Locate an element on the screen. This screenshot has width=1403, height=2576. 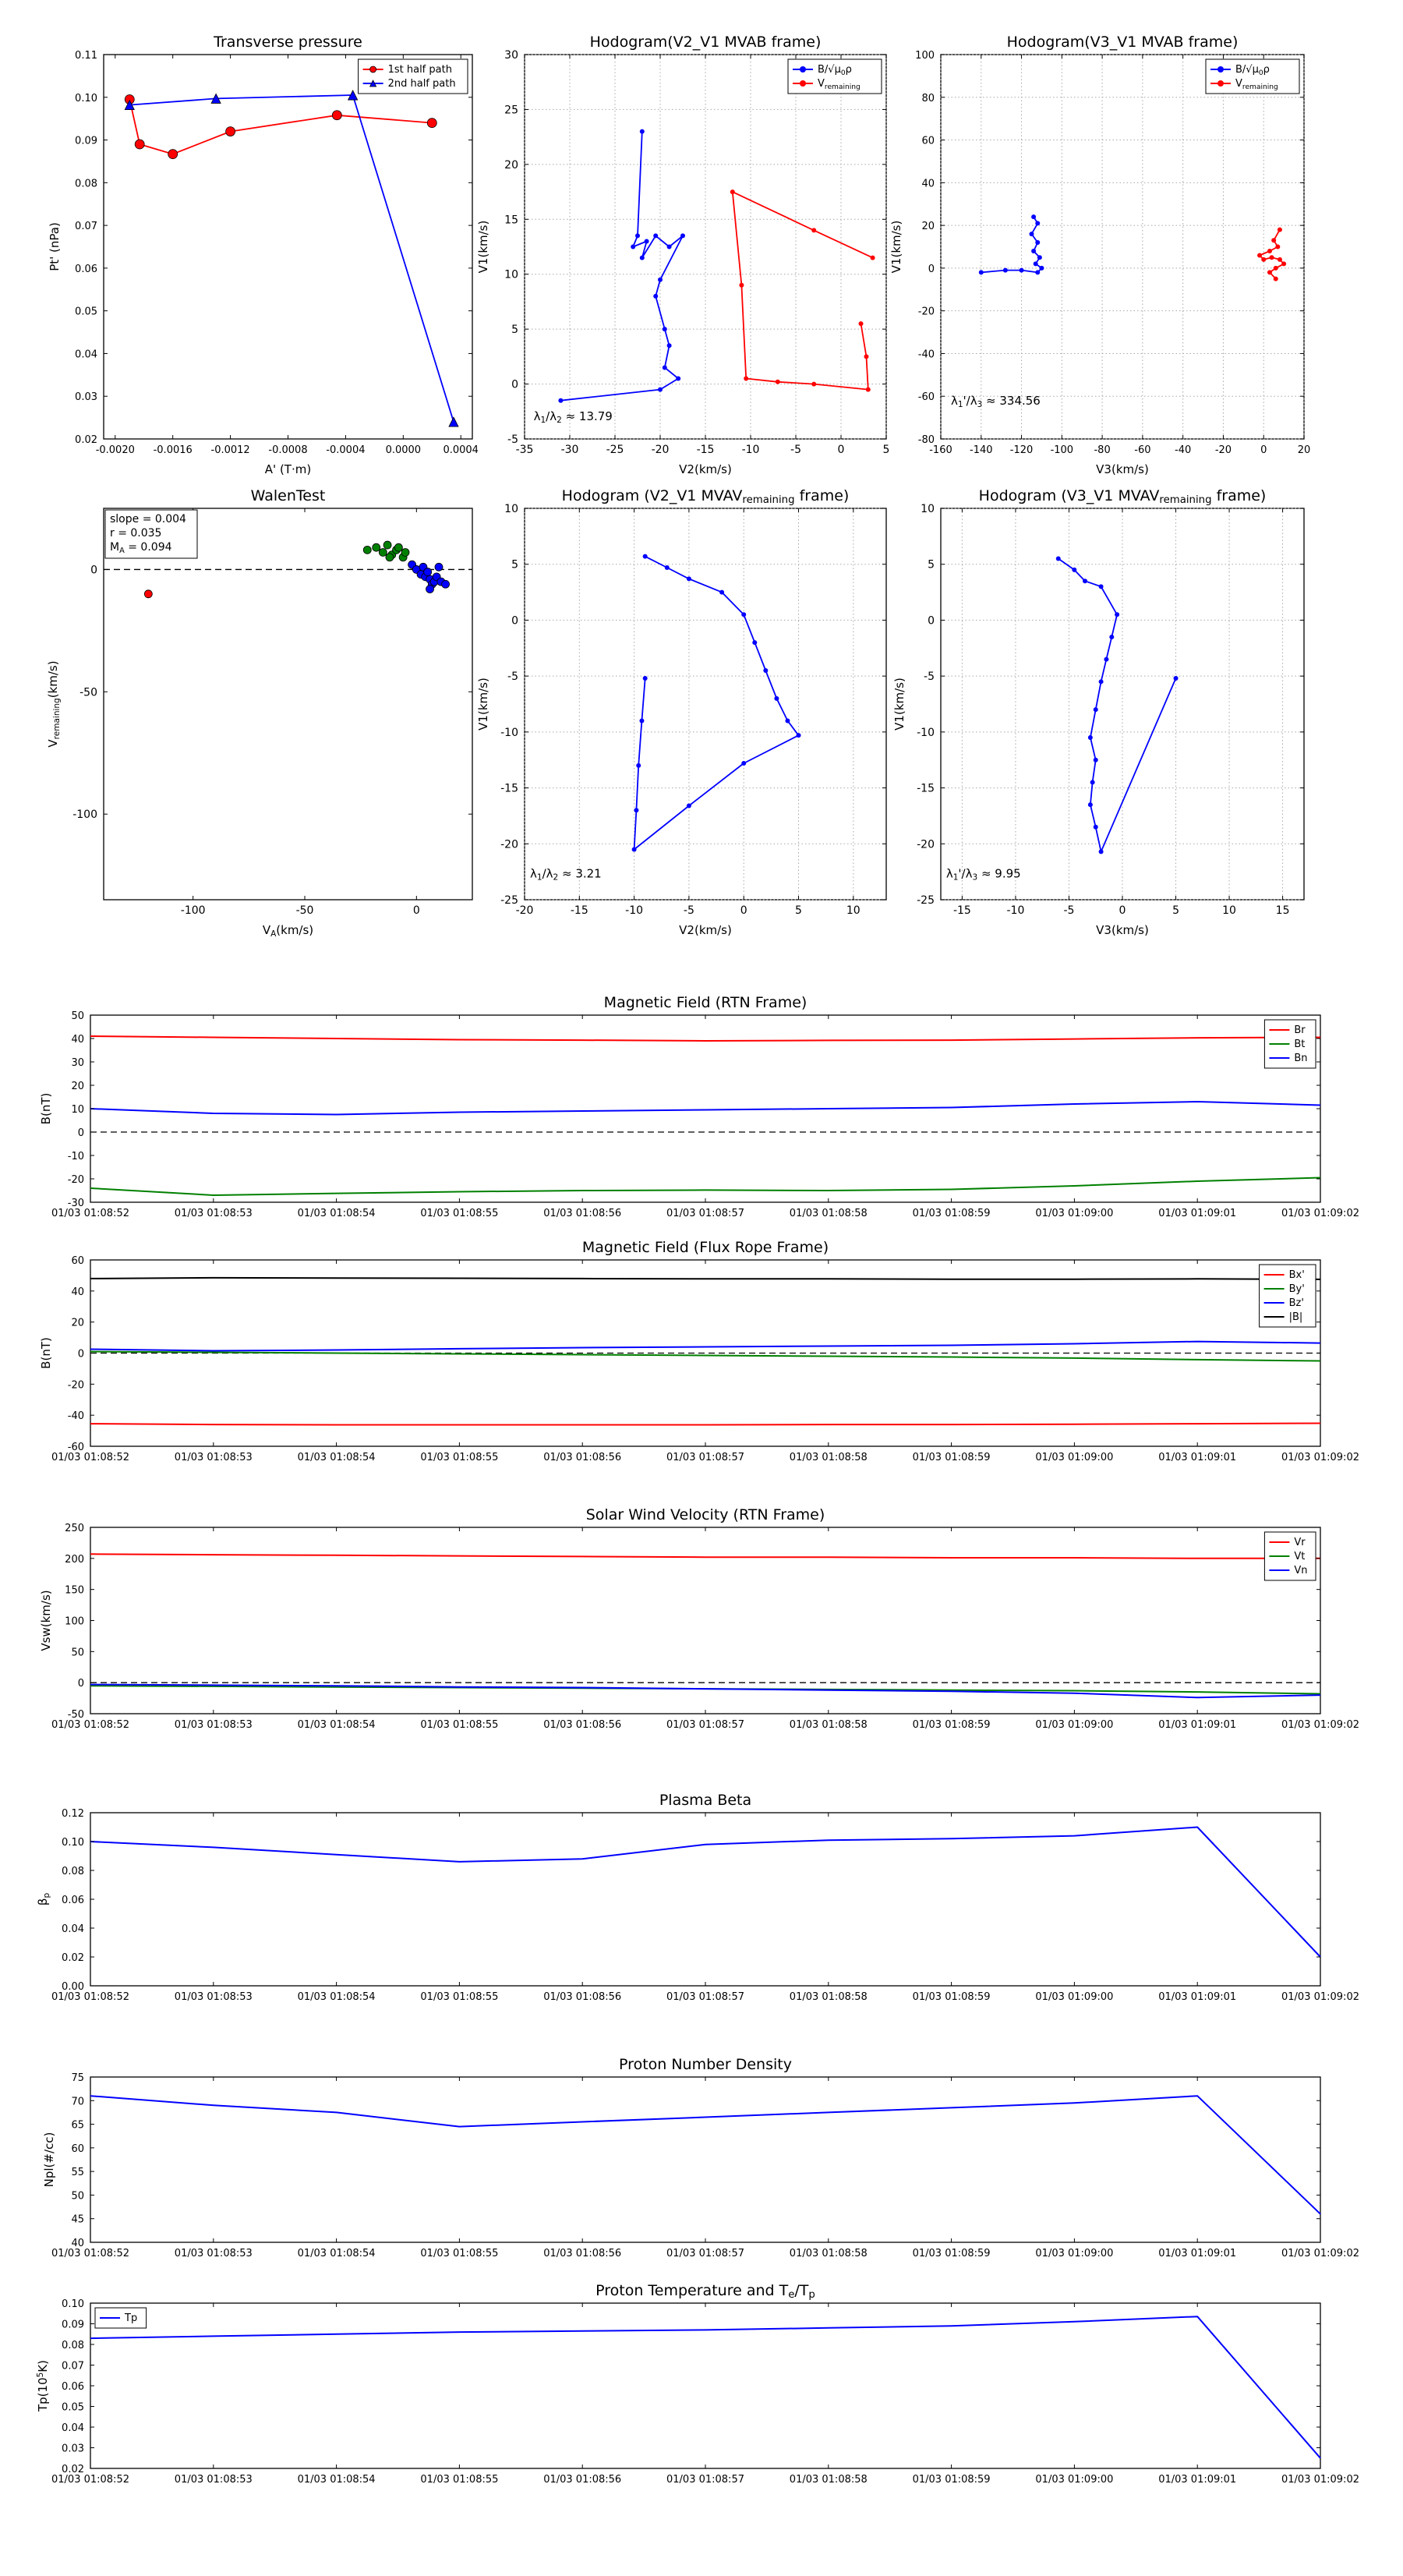
x-tick-label: 01/03 01:08:53 is located at coordinates (214, 2480).